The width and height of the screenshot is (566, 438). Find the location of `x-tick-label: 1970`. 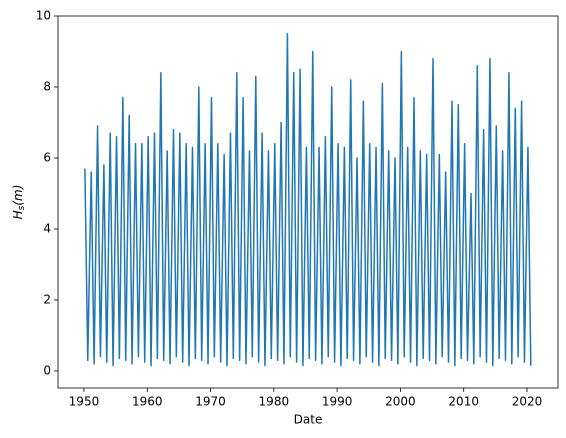

x-tick-label: 1970 is located at coordinates (210, 402).